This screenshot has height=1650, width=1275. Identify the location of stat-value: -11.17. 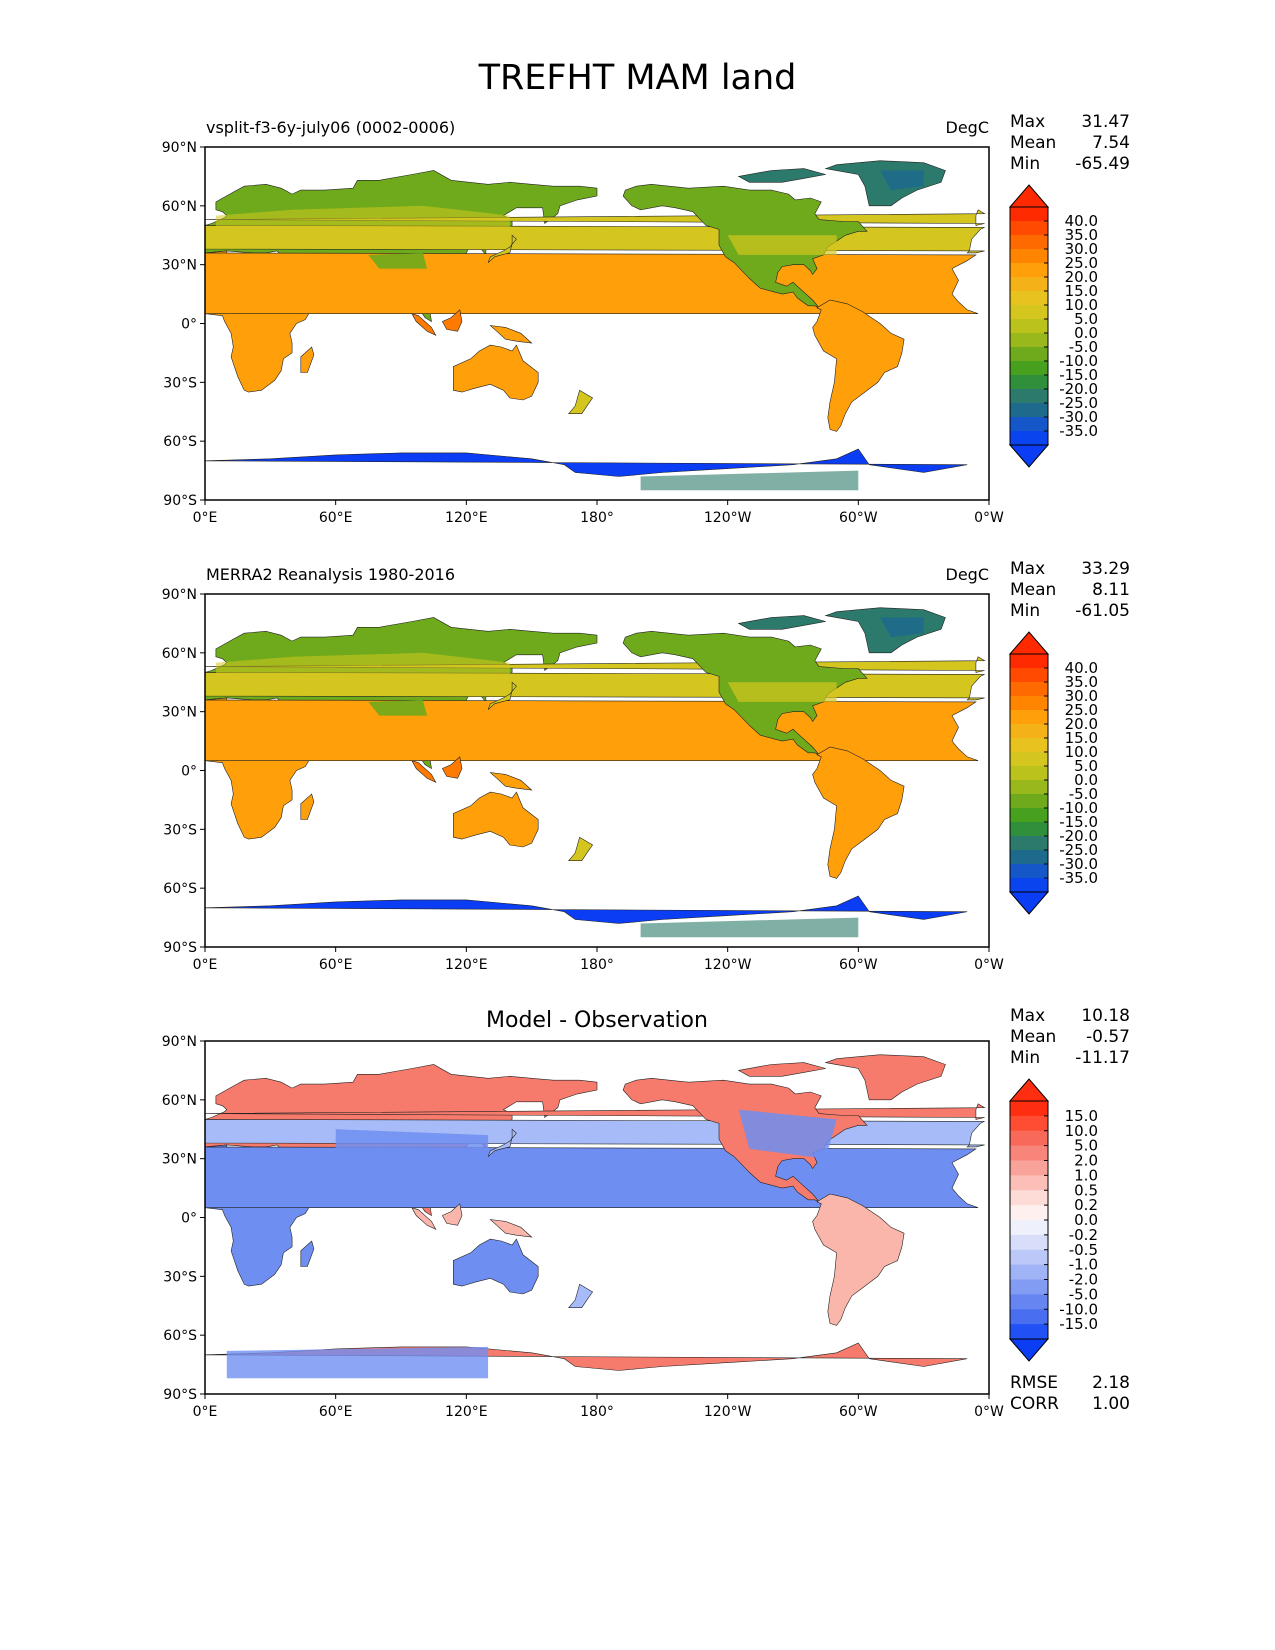
(1102, 1058).